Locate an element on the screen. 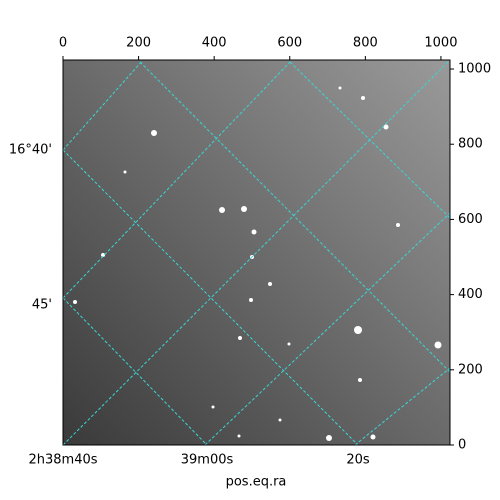 Image resolution: width=500 pixels, height=500 pixels. y-tick-label: 200 is located at coordinates (470, 369).